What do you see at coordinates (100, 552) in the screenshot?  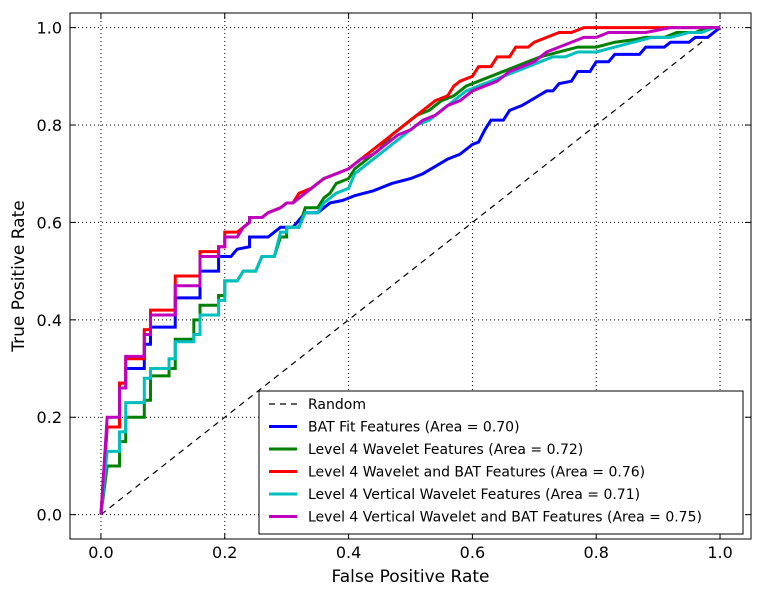 I see `x-tick-label: 0.0` at bounding box center [100, 552].